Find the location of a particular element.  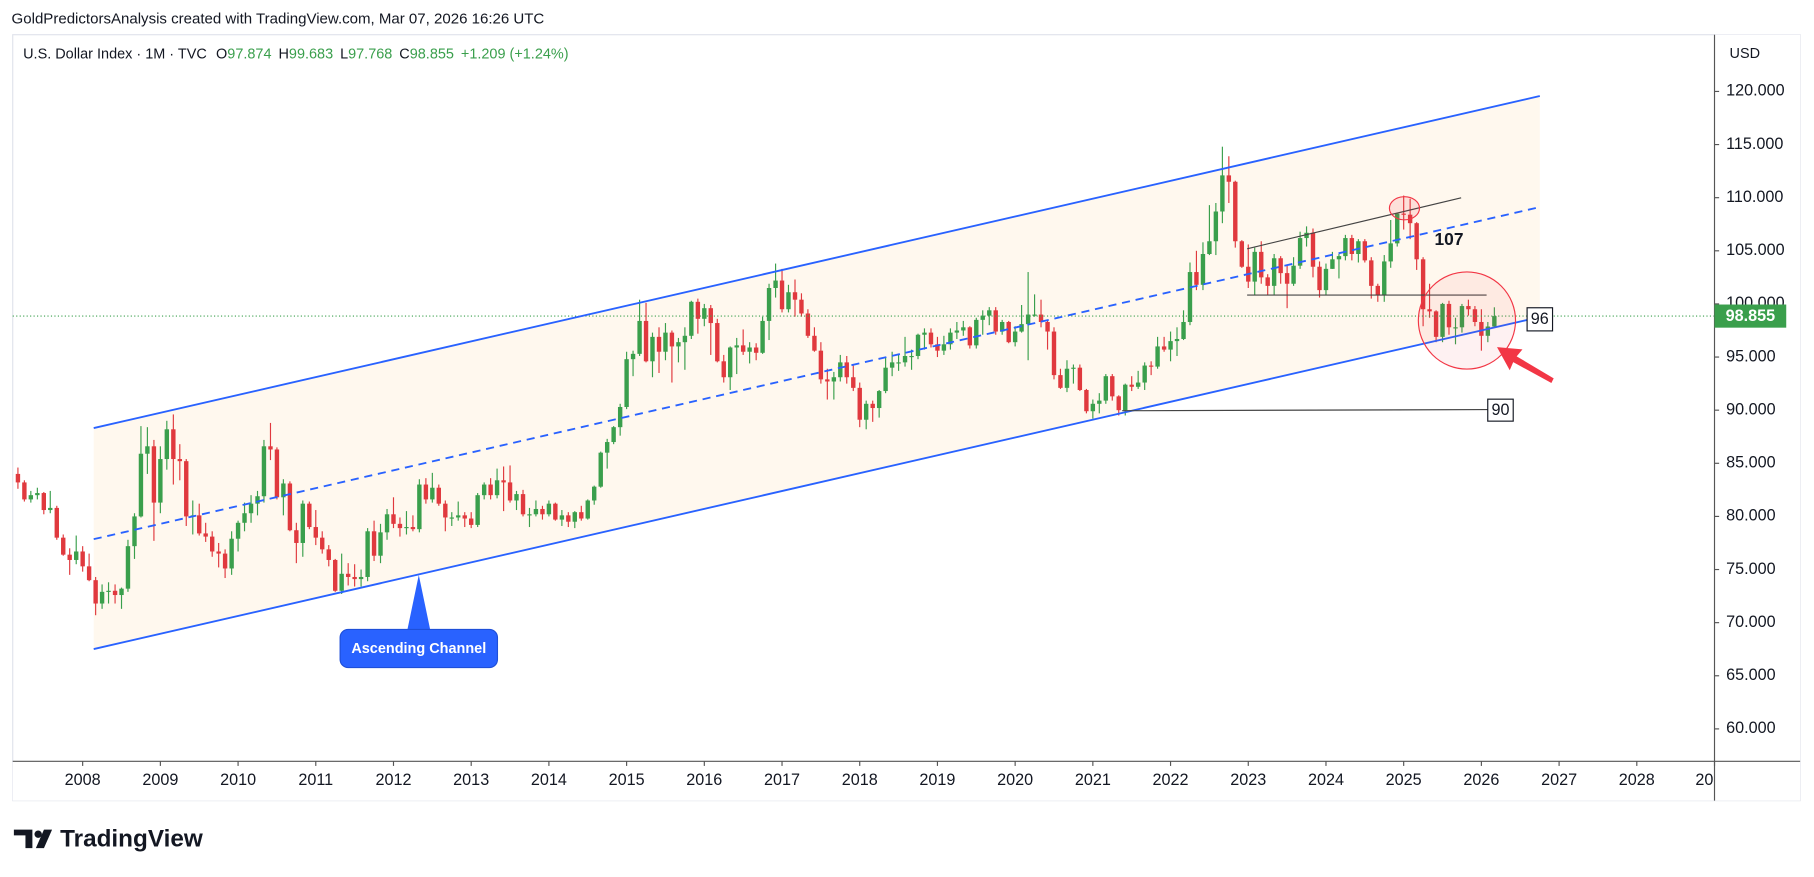

logo-t is located at coordinates (23, 839).